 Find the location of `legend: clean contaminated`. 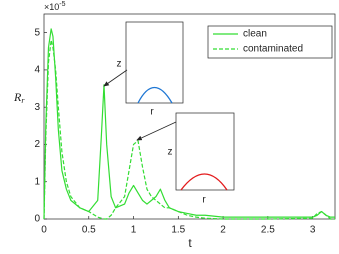

legend: clean contaminated is located at coordinates (270, 42).